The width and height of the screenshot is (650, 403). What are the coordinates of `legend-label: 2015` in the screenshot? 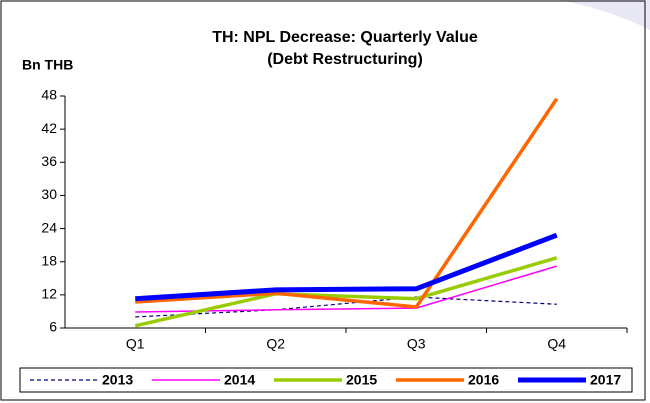 It's located at (361, 380).